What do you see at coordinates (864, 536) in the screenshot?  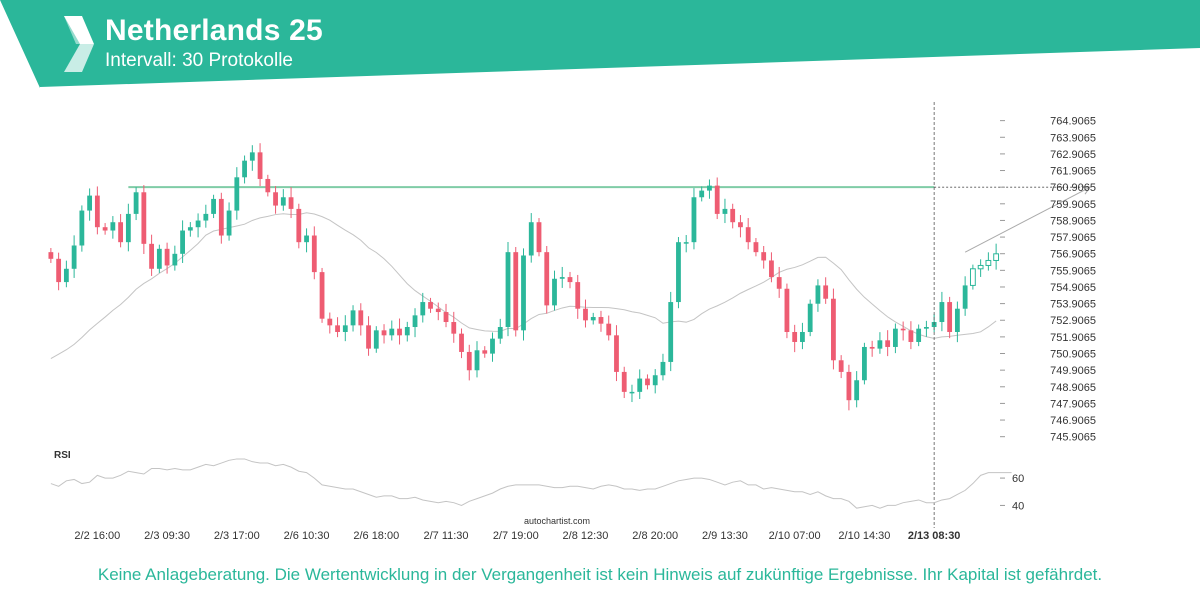 I see `x-tick-label: 2/10 14:30` at bounding box center [864, 536].